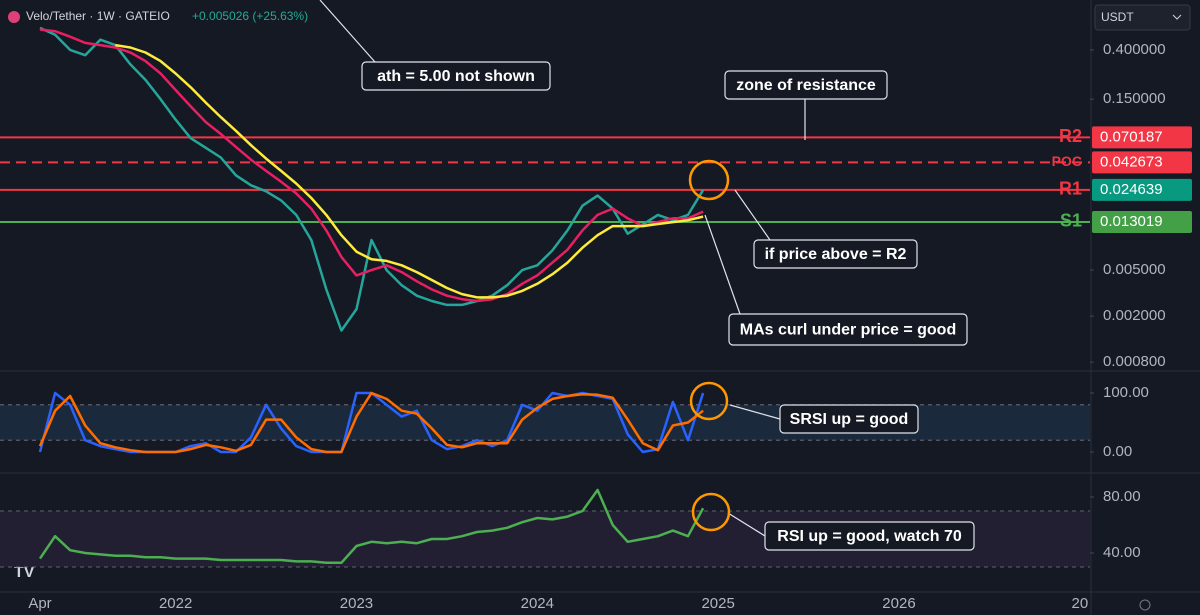 The image size is (1200, 615). What do you see at coordinates (24, 572) in the screenshot?
I see `tv-logo: TV` at bounding box center [24, 572].